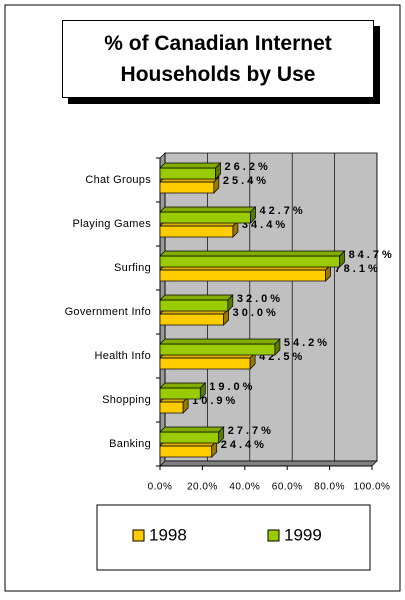  I want to click on x-tick-label: 100.0%, so click(372, 487).